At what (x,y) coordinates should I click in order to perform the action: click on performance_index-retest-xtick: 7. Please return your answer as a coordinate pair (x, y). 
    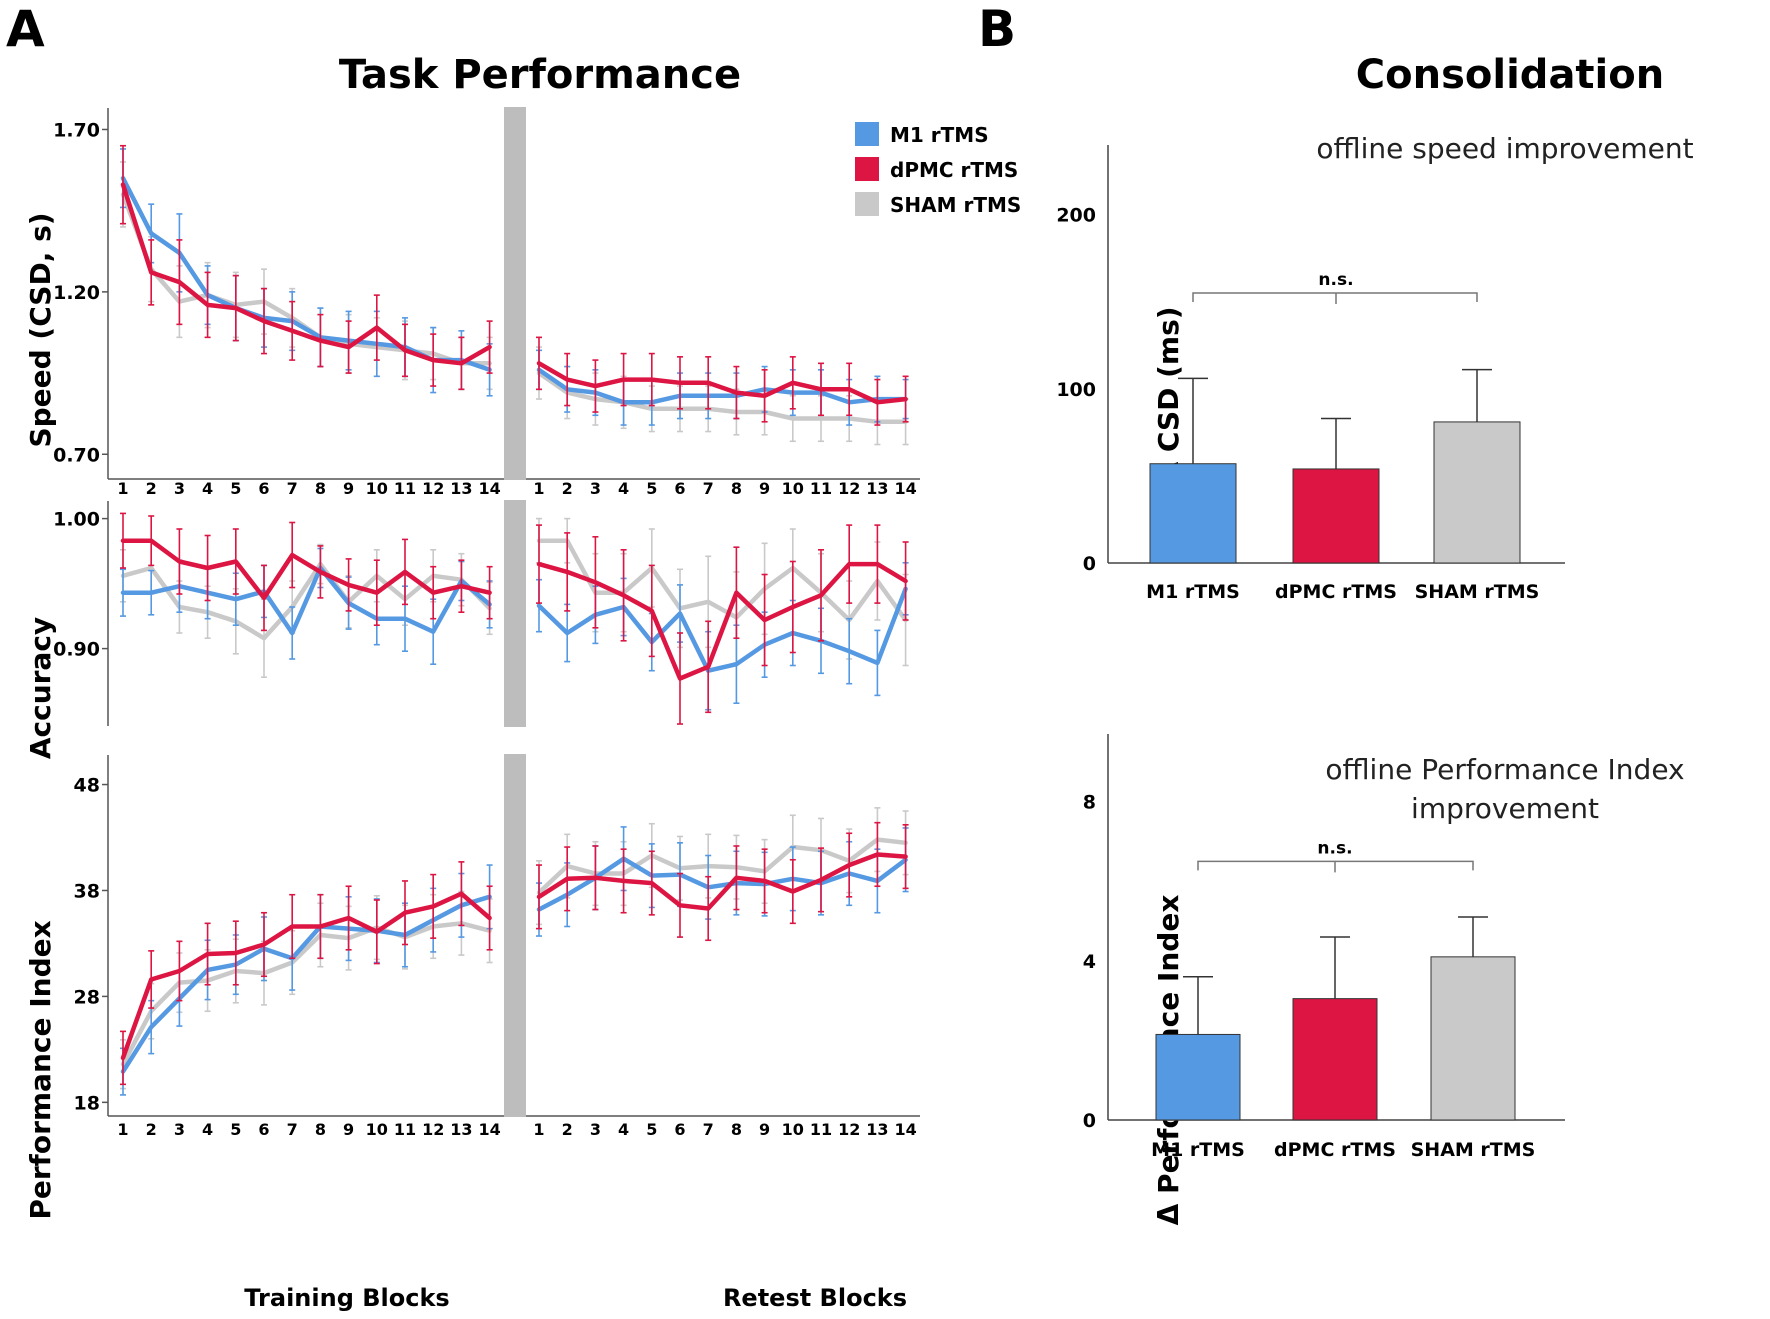
    Looking at the image, I should click on (708, 1129).